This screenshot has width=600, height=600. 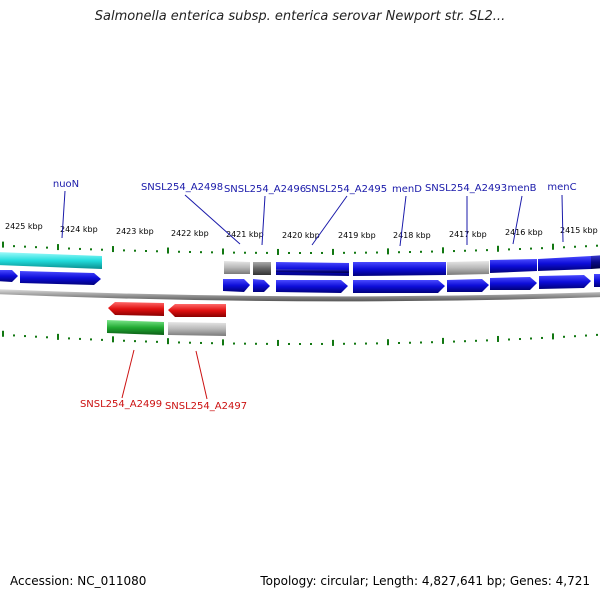 What do you see at coordinates (346, 189) in the screenshot?
I see `gene-label-SNSL254_A2495: SNSL254_A2495` at bounding box center [346, 189].